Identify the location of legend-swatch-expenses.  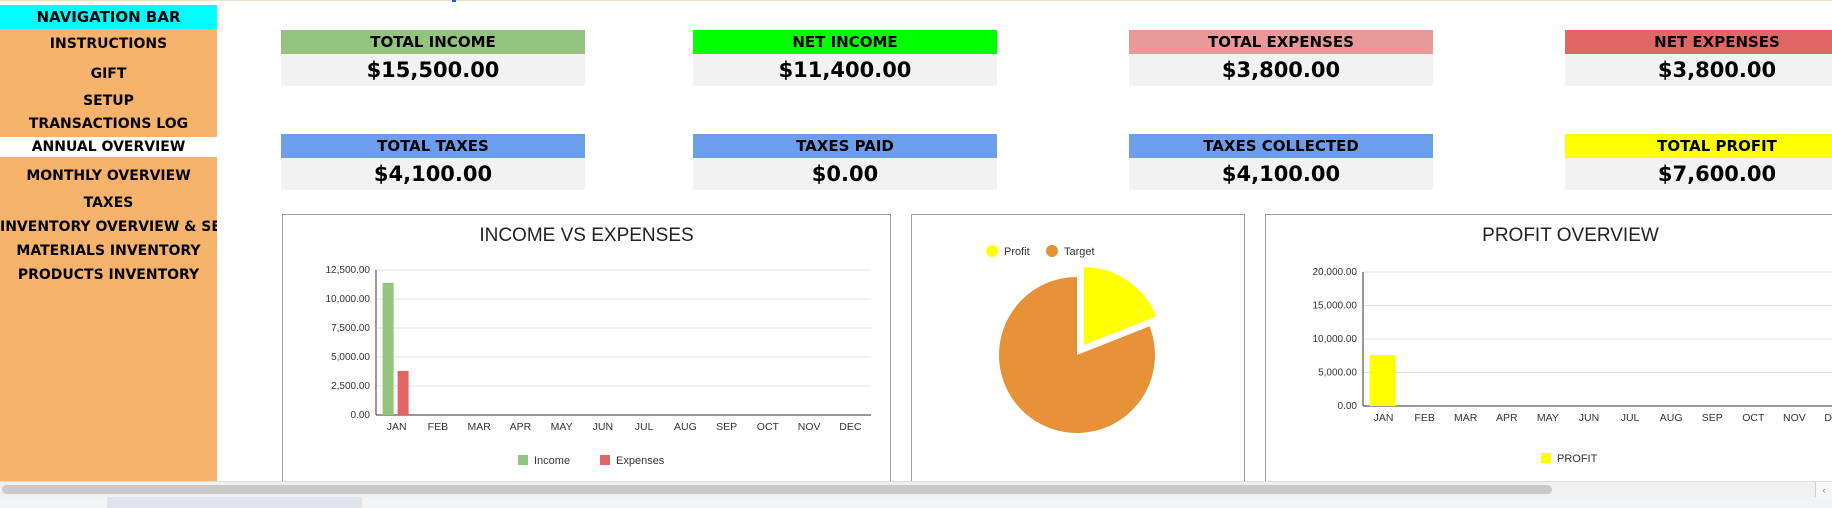
(605, 460).